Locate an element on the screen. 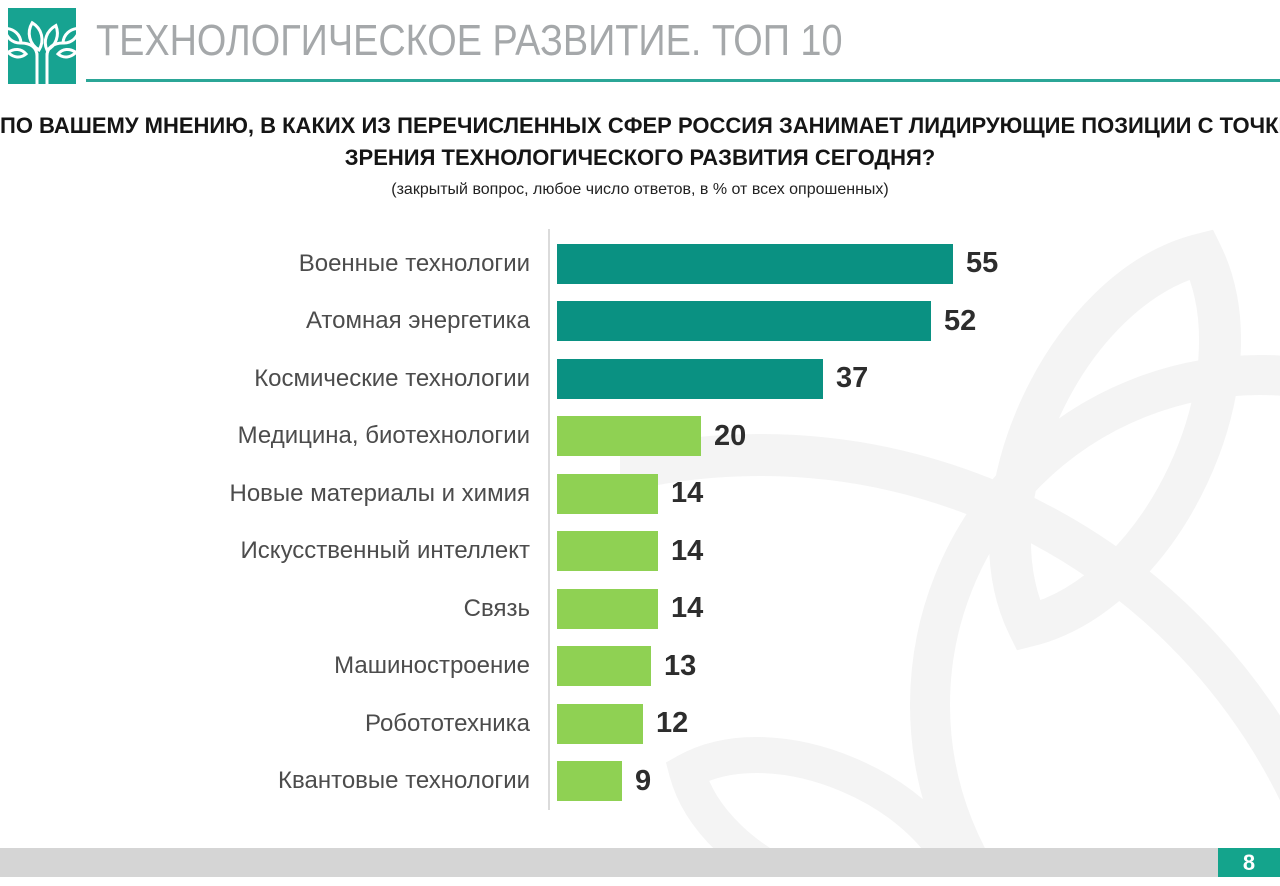 This screenshot has height=886, width=1280. slide-footer: 8 is located at coordinates (640, 862).